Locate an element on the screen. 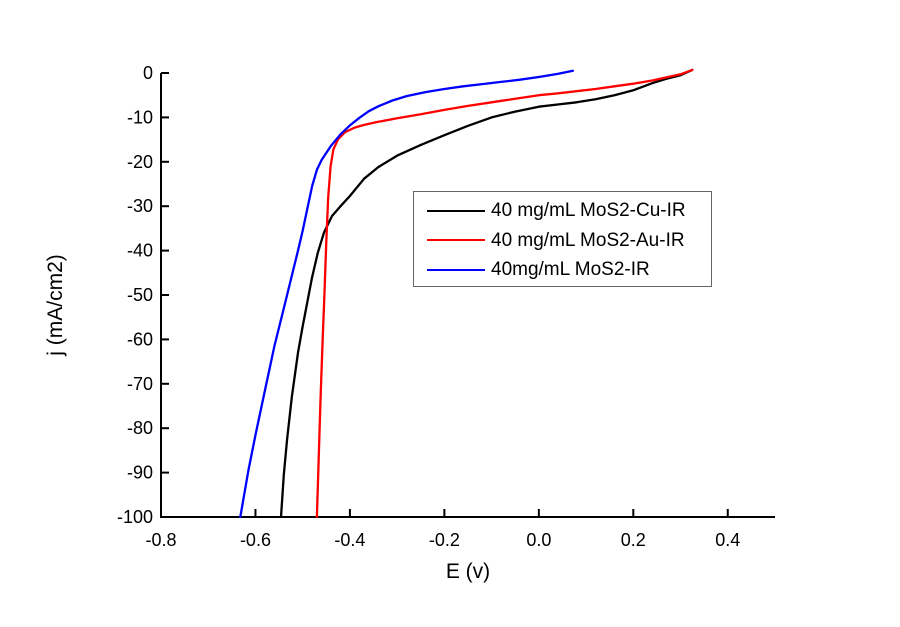 The image size is (900, 627). x-tick-label: 0.0 is located at coordinates (538, 540).